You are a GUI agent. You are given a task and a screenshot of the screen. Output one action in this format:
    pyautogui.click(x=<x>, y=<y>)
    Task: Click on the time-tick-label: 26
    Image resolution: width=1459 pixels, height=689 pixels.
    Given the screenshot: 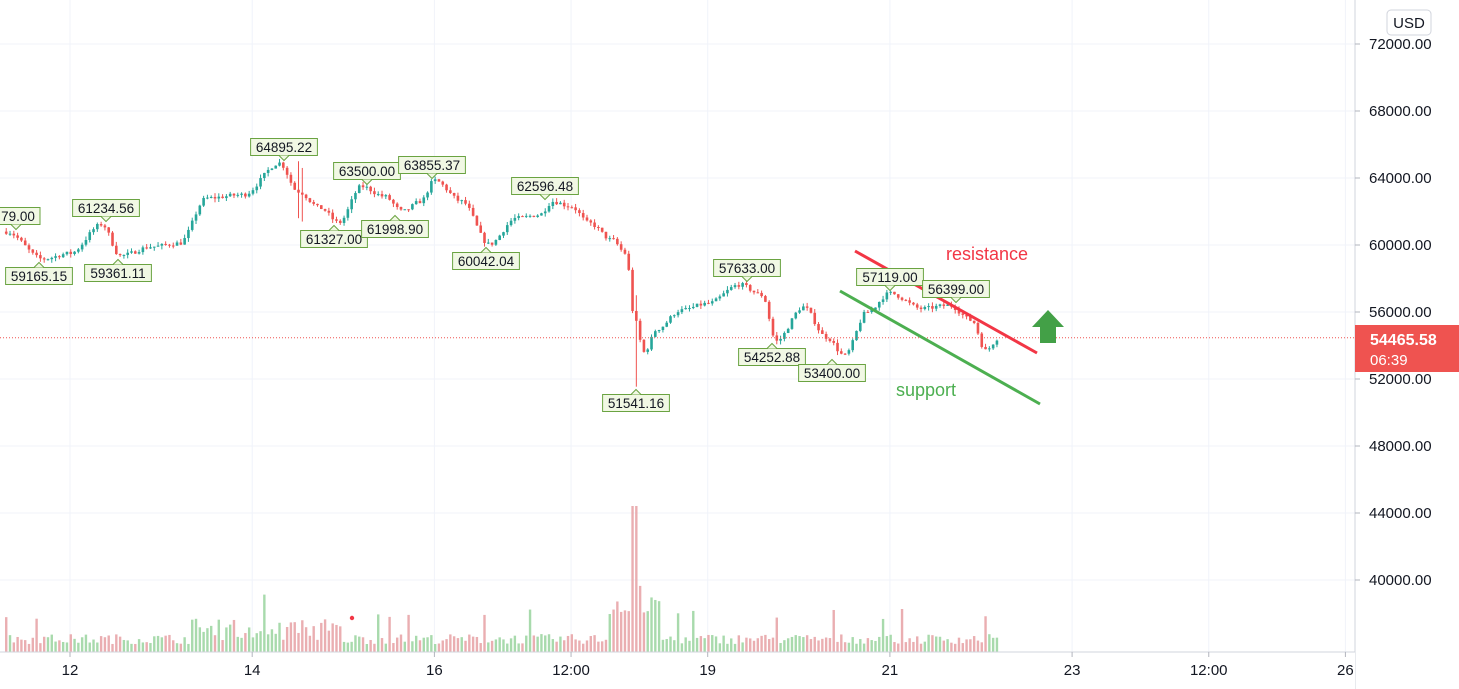 What is the action you would take?
    pyautogui.click(x=1345, y=670)
    